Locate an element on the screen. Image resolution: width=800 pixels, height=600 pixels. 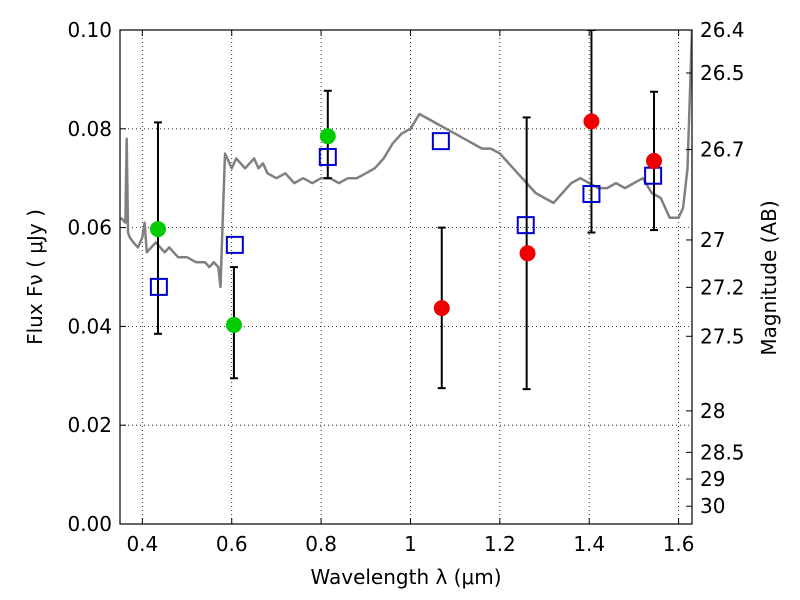
right-tick-label: 30 is located at coordinates (712, 506).